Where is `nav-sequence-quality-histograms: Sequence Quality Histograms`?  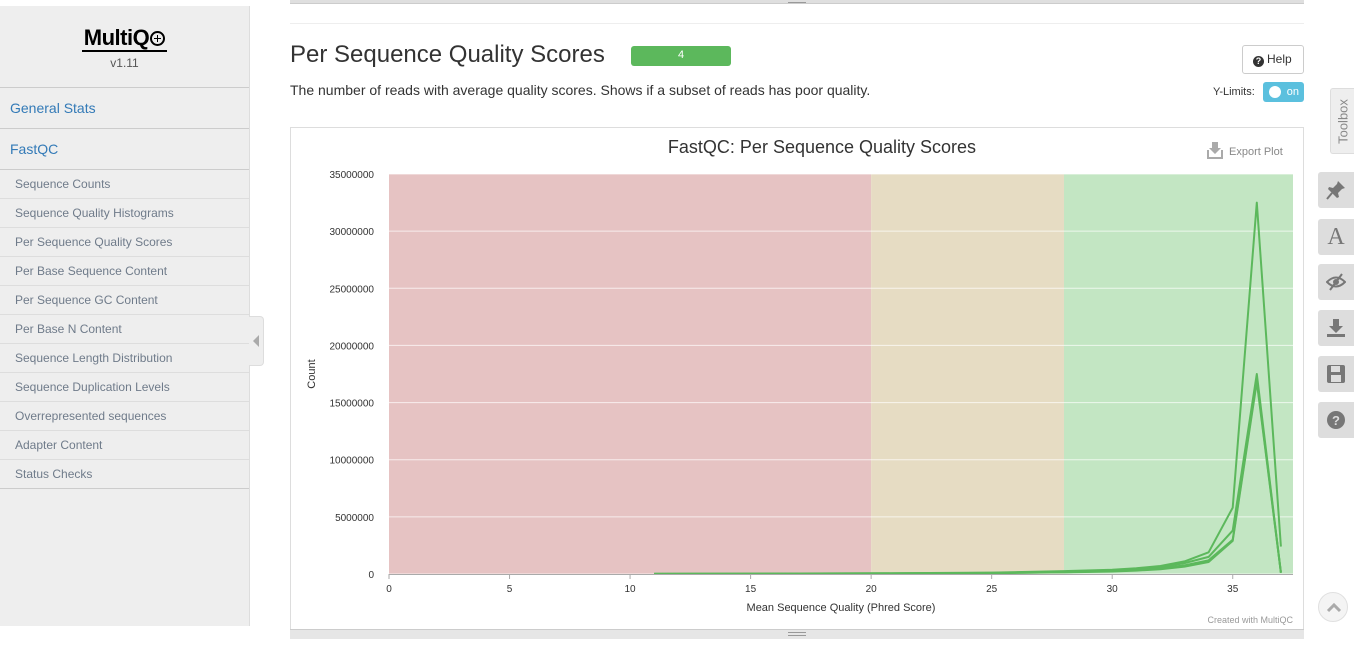 nav-sequence-quality-histograms: Sequence Quality Histograms is located at coordinates (124, 213).